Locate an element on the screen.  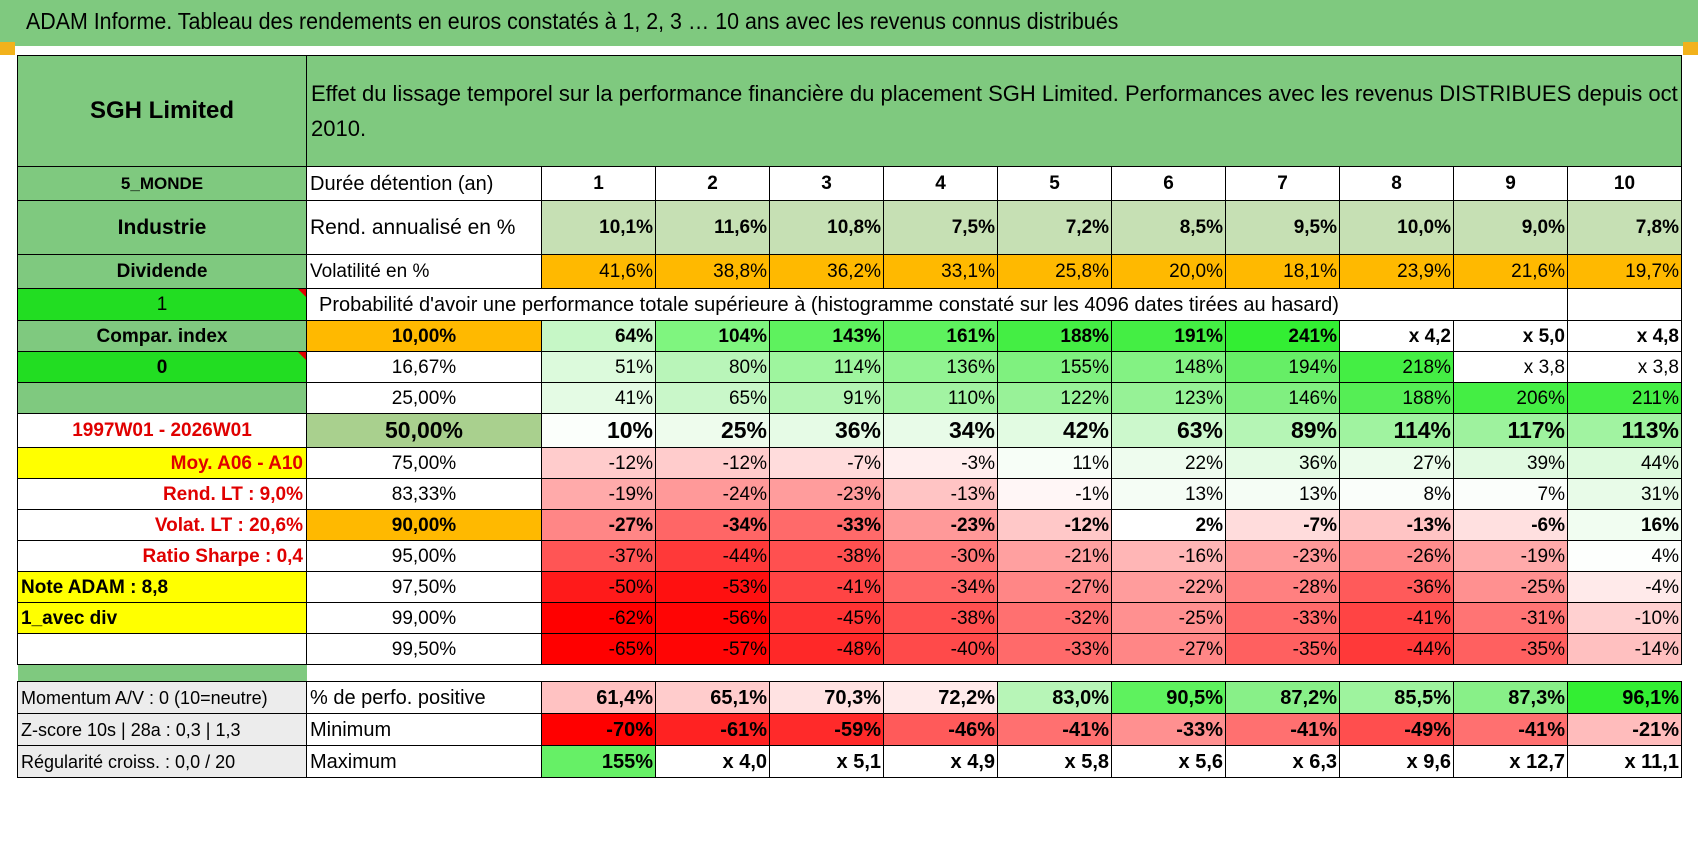
probability-threshold: 16,67% is located at coordinates (424, 367).